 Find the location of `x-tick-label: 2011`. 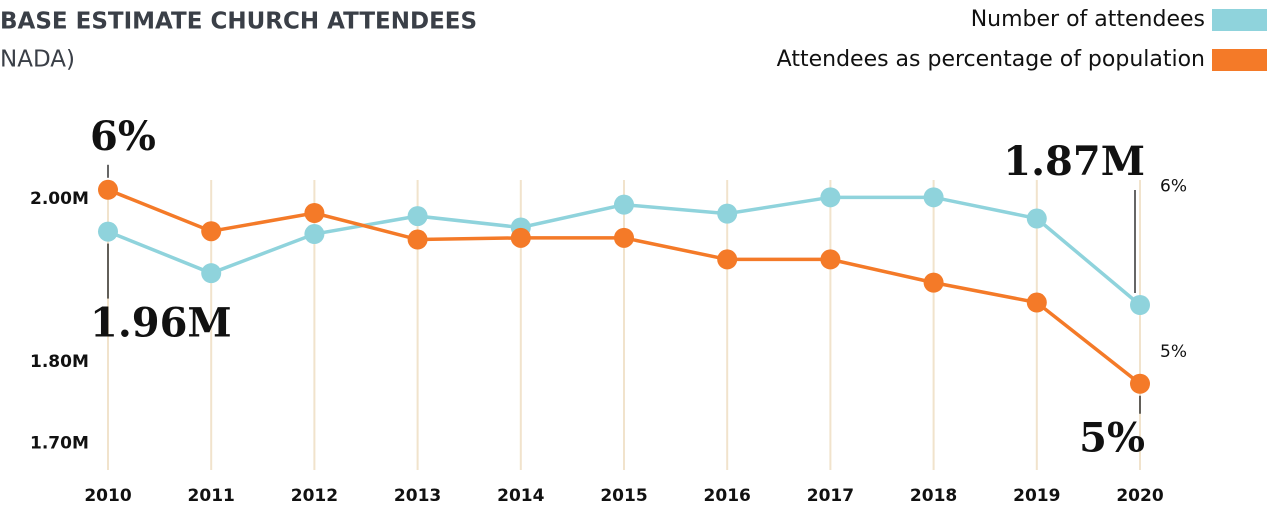

x-tick-label: 2011 is located at coordinates (211, 496).